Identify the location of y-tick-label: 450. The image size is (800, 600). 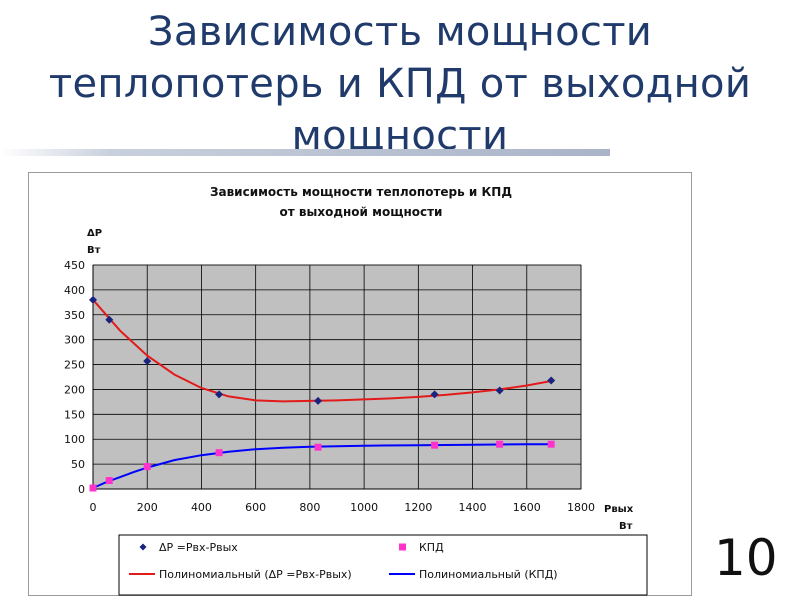
(74, 265).